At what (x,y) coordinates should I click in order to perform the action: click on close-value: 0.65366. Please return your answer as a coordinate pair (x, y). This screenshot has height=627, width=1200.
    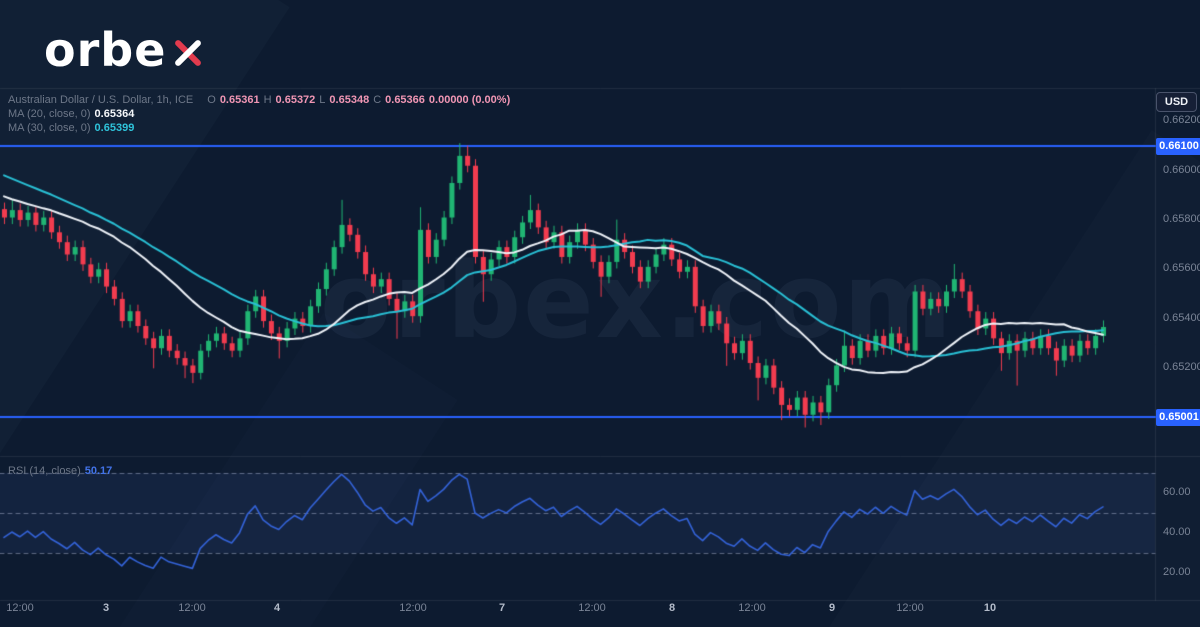
    Looking at the image, I should click on (405, 100).